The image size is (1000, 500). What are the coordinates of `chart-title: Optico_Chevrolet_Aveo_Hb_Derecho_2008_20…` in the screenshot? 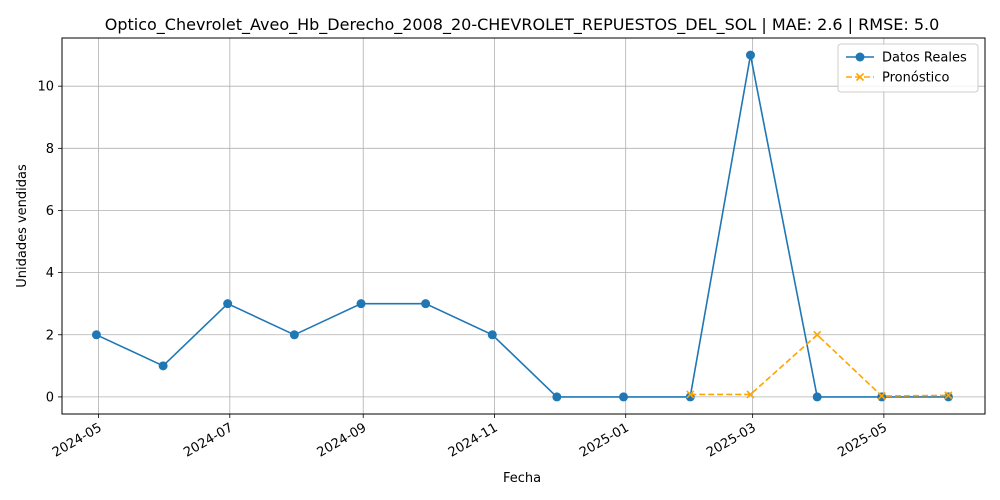 It's located at (522, 25).